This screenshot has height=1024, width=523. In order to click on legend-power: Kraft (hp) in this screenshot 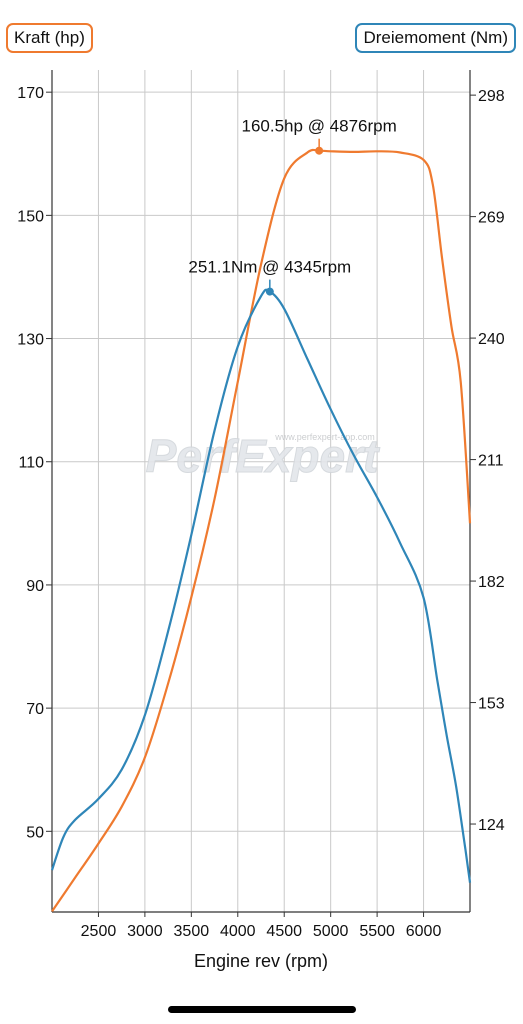, I will do `click(49, 38)`.